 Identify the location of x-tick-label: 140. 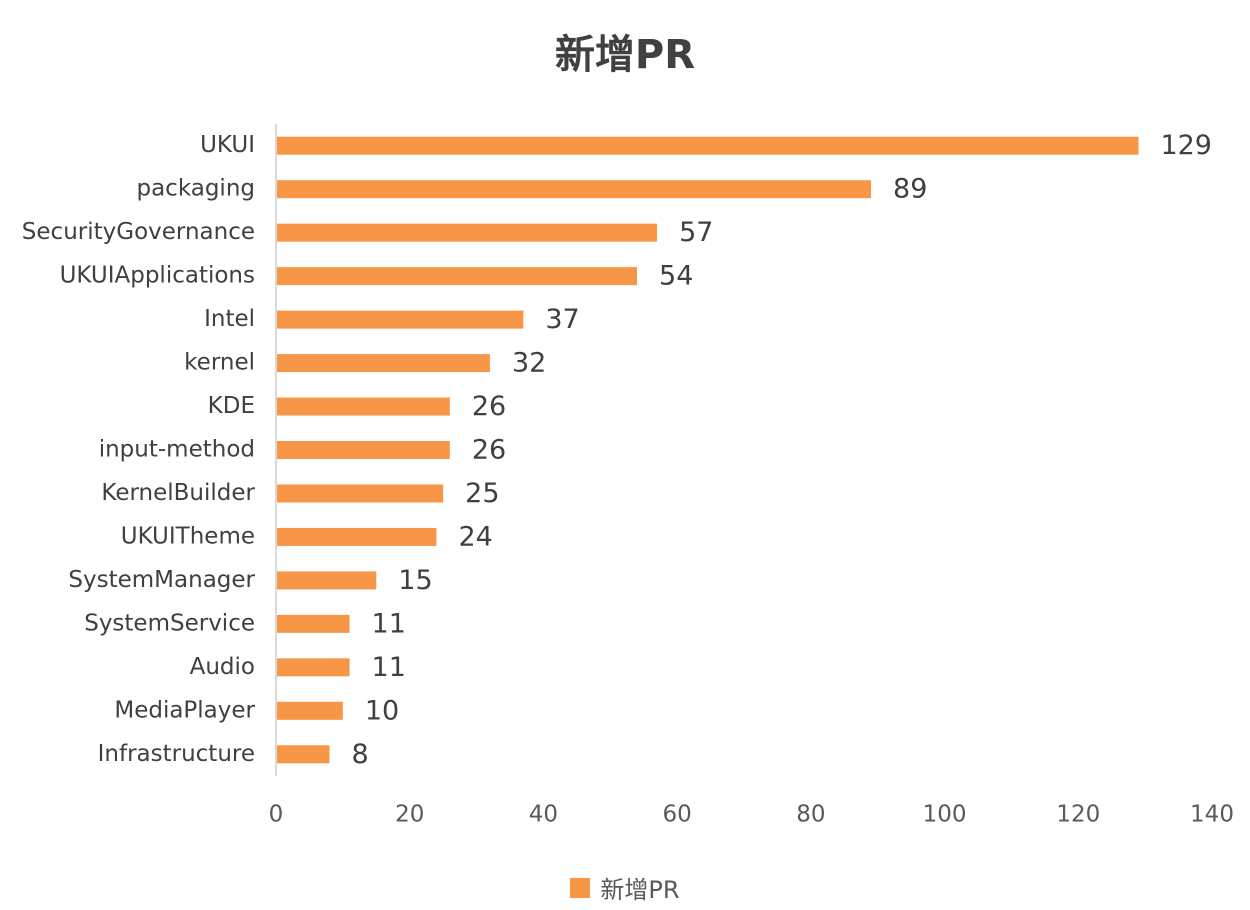
(1212, 815).